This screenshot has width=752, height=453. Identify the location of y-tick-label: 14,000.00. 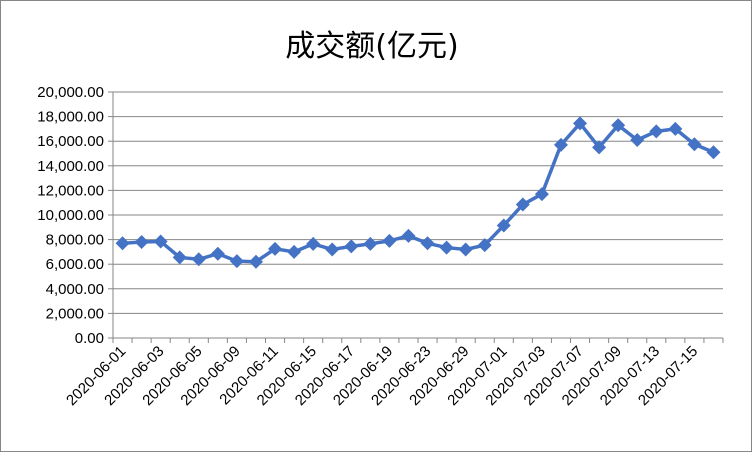
(70, 166).